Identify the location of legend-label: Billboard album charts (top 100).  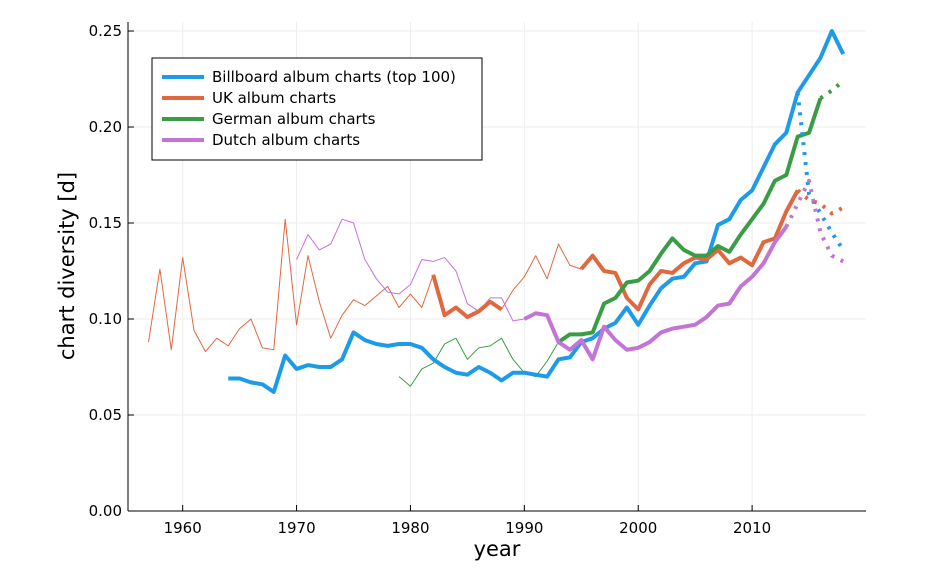
(334, 77).